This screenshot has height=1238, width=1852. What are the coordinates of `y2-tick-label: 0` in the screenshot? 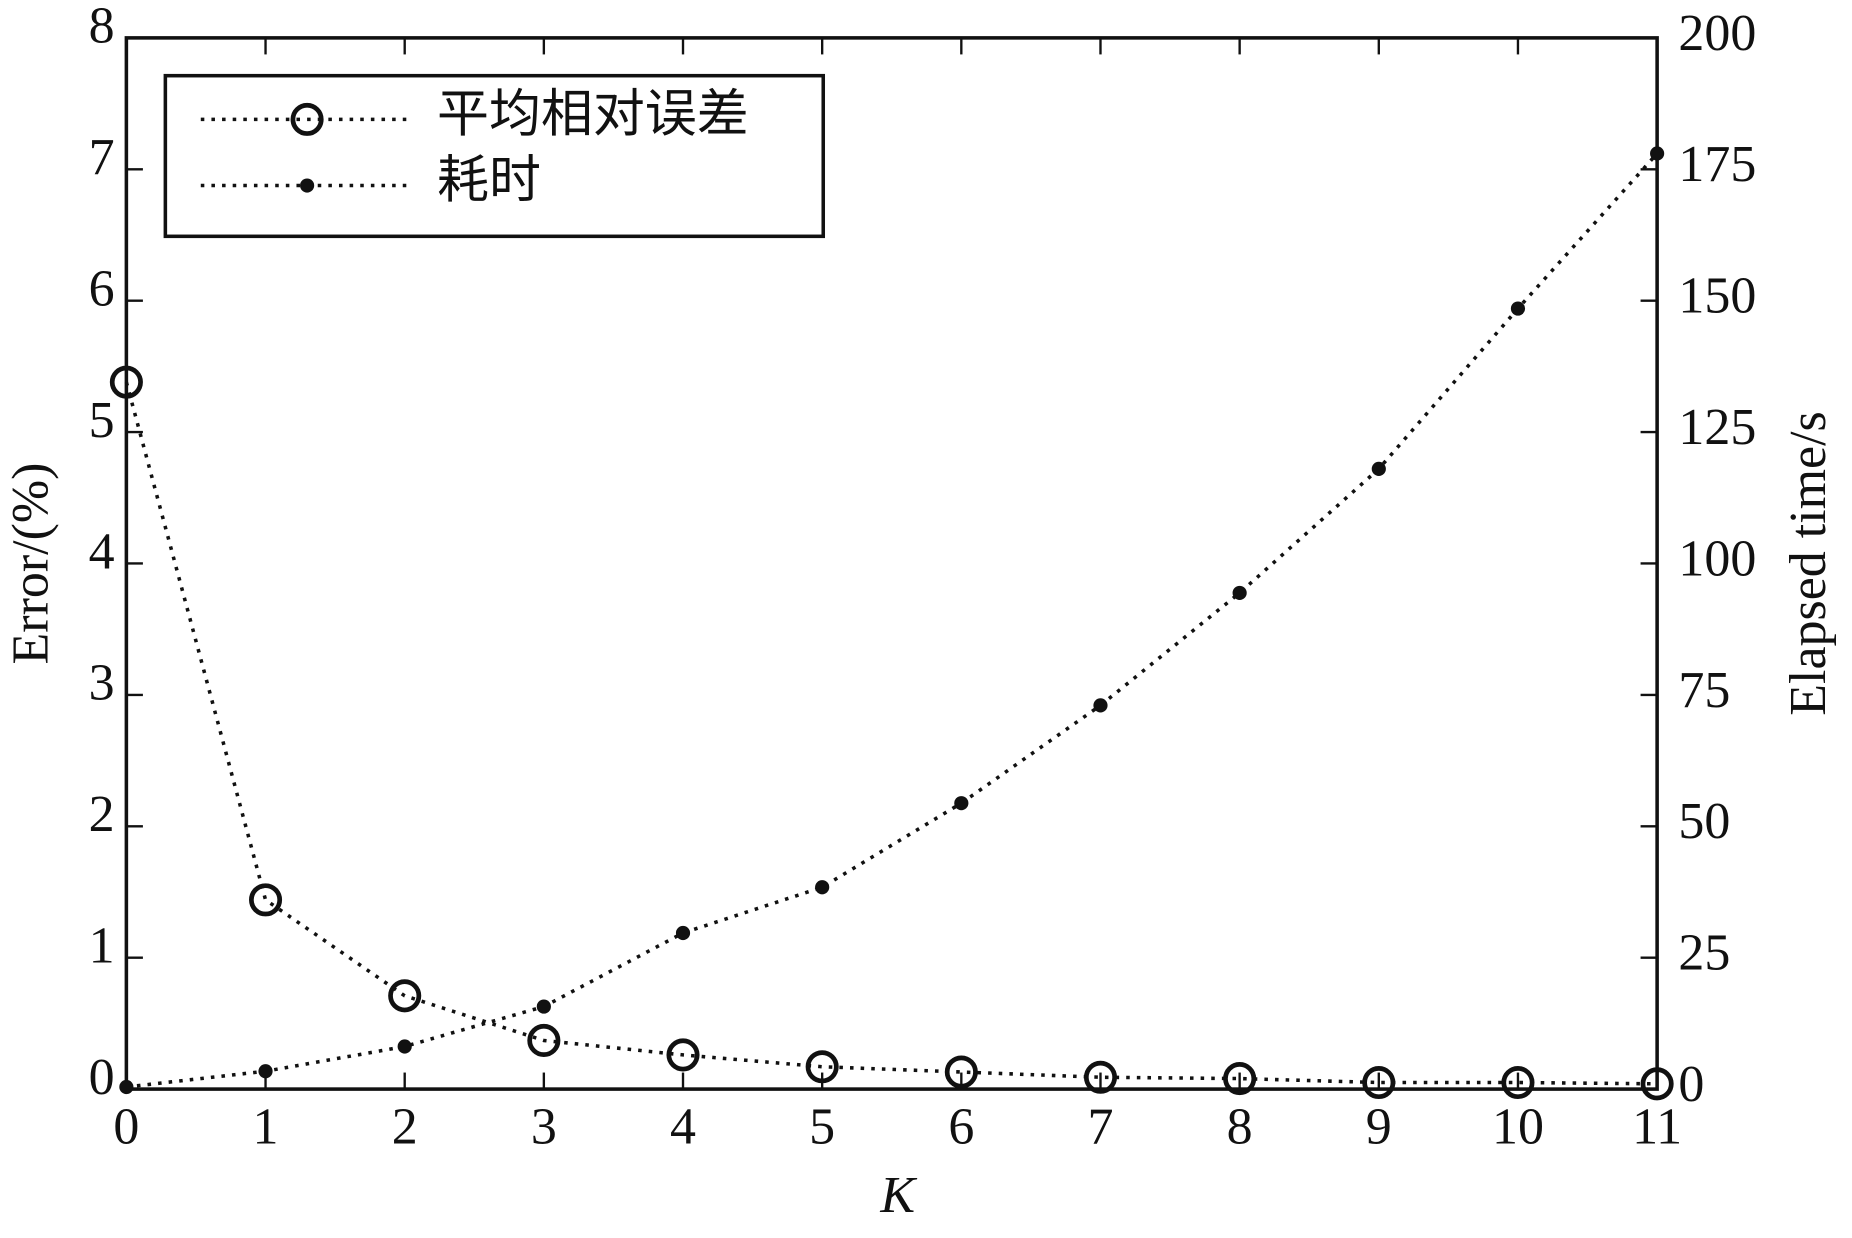 It's located at (1691, 1084).